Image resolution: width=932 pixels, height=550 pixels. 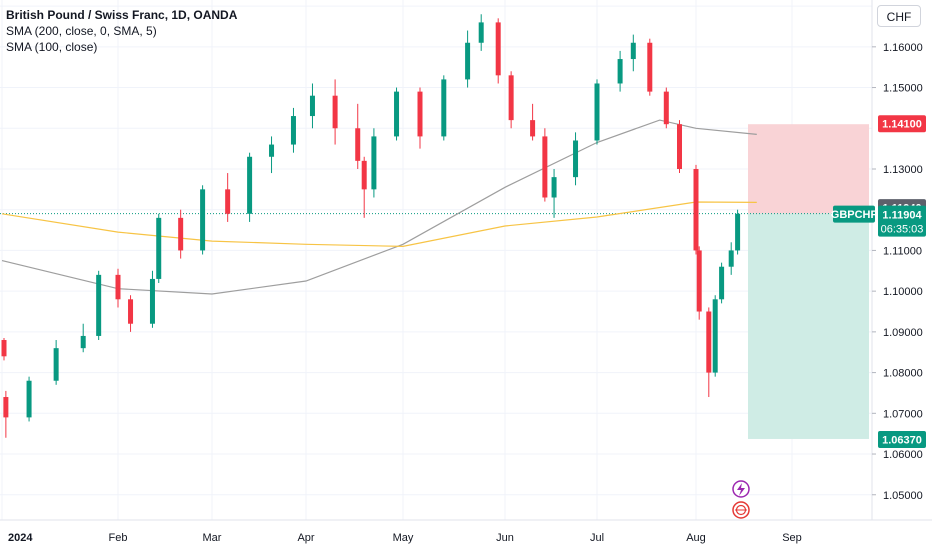 I want to click on time-tick-label: Jul, so click(x=597, y=538).